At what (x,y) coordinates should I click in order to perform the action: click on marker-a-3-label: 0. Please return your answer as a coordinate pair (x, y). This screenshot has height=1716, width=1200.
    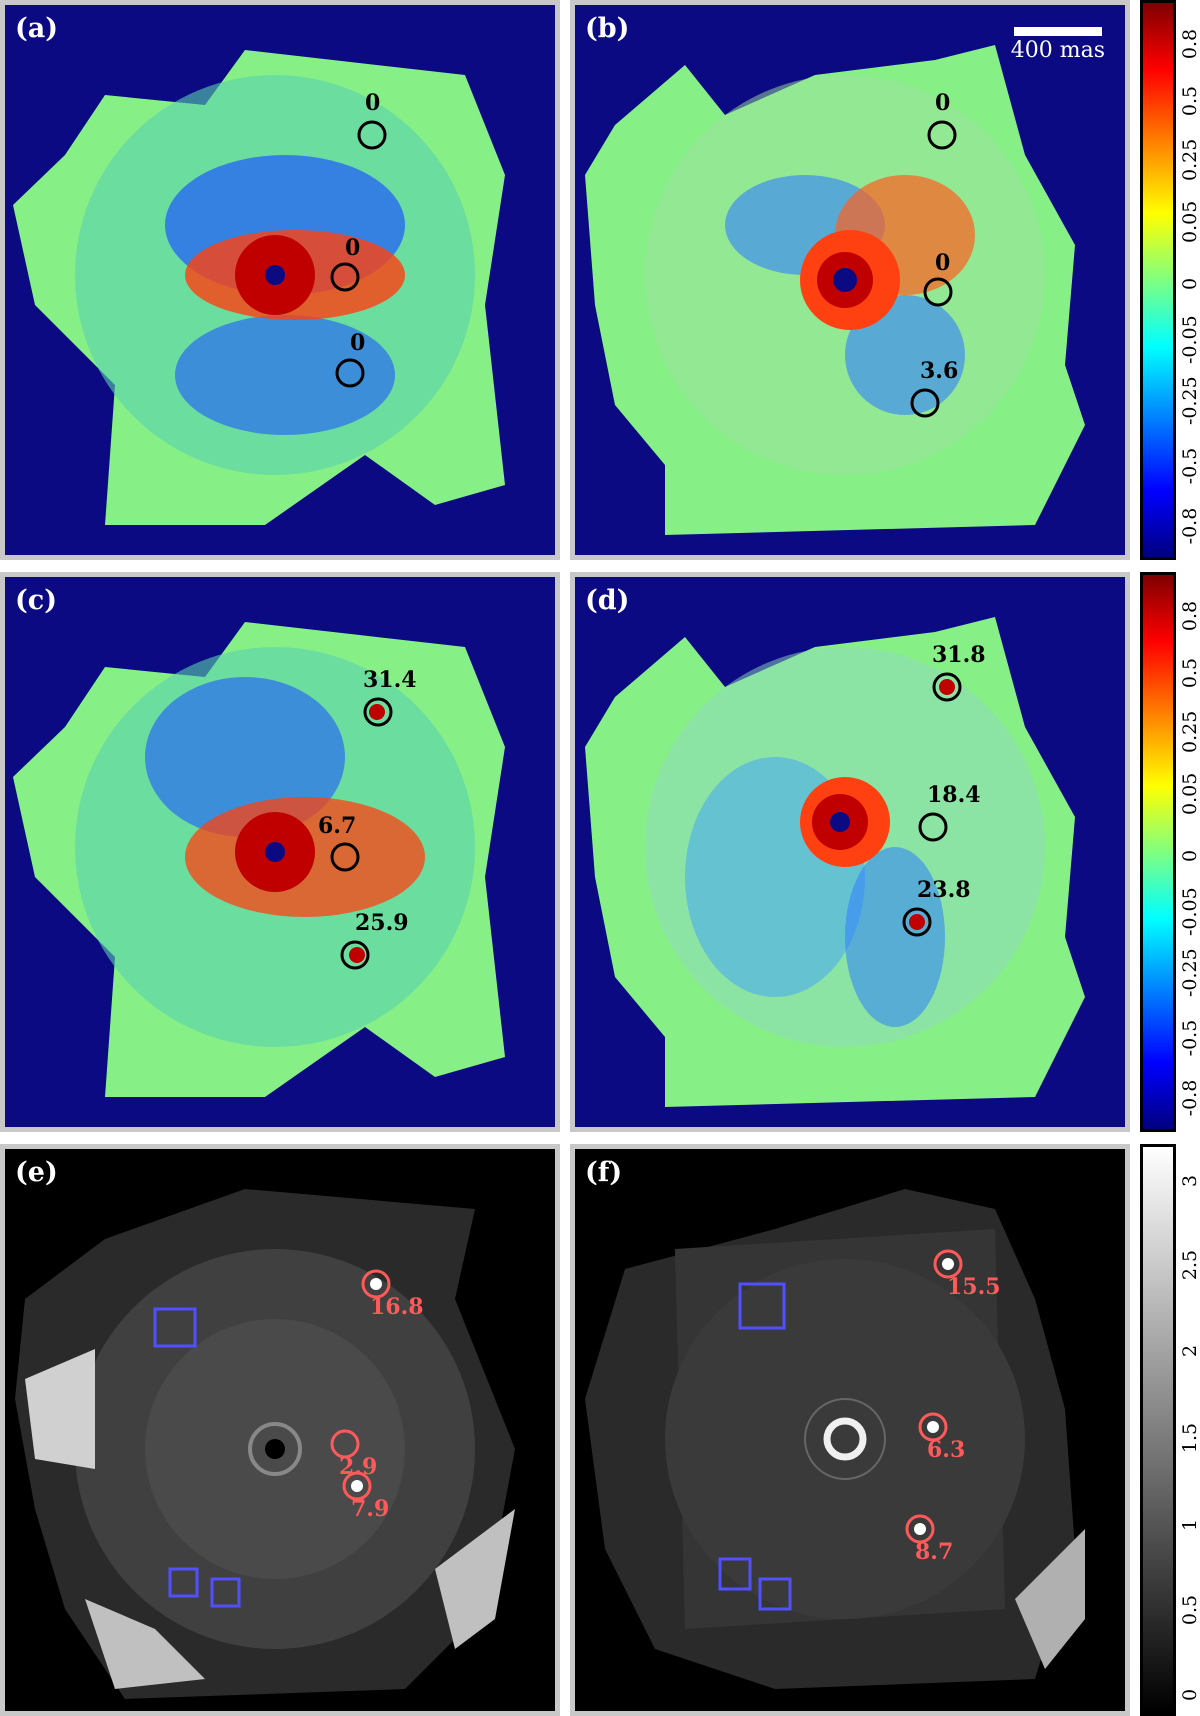
    Looking at the image, I should click on (357, 343).